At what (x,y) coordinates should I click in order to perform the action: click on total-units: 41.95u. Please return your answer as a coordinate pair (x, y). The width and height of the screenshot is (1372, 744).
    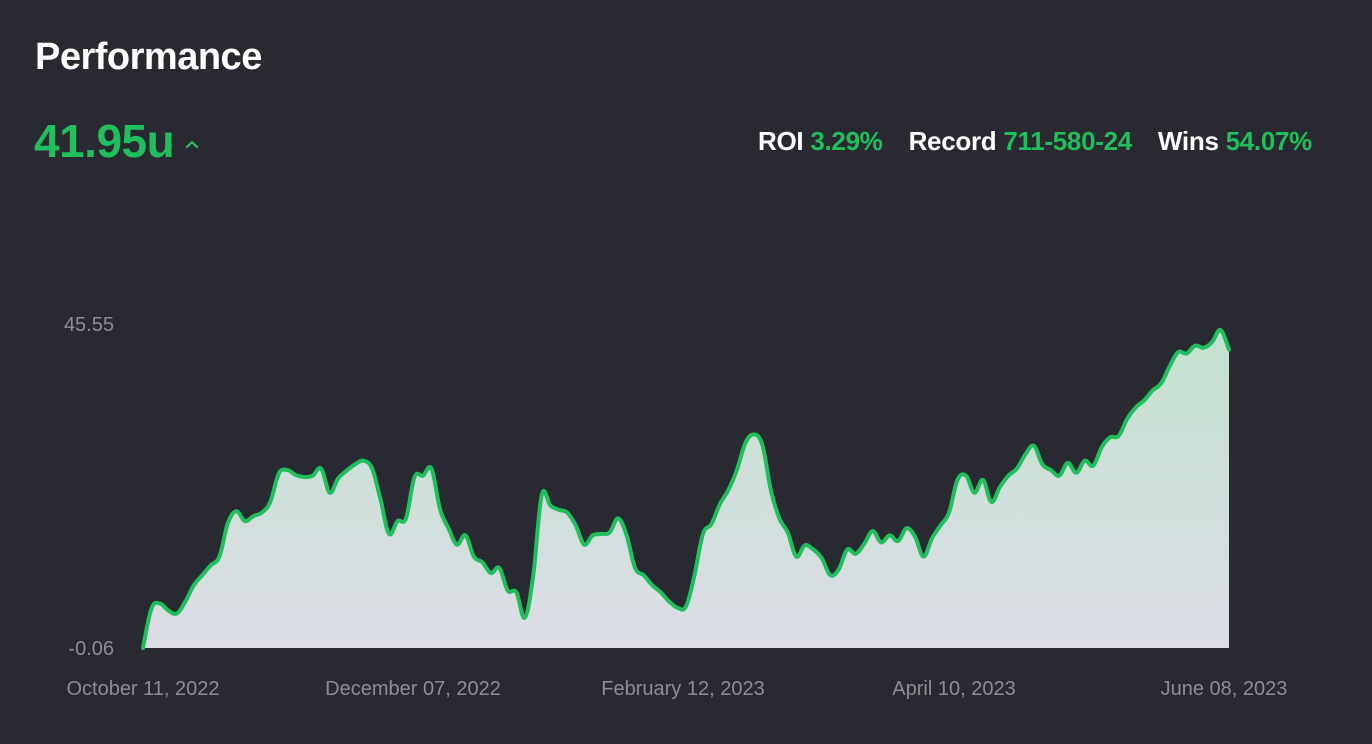
    Looking at the image, I should click on (118, 141).